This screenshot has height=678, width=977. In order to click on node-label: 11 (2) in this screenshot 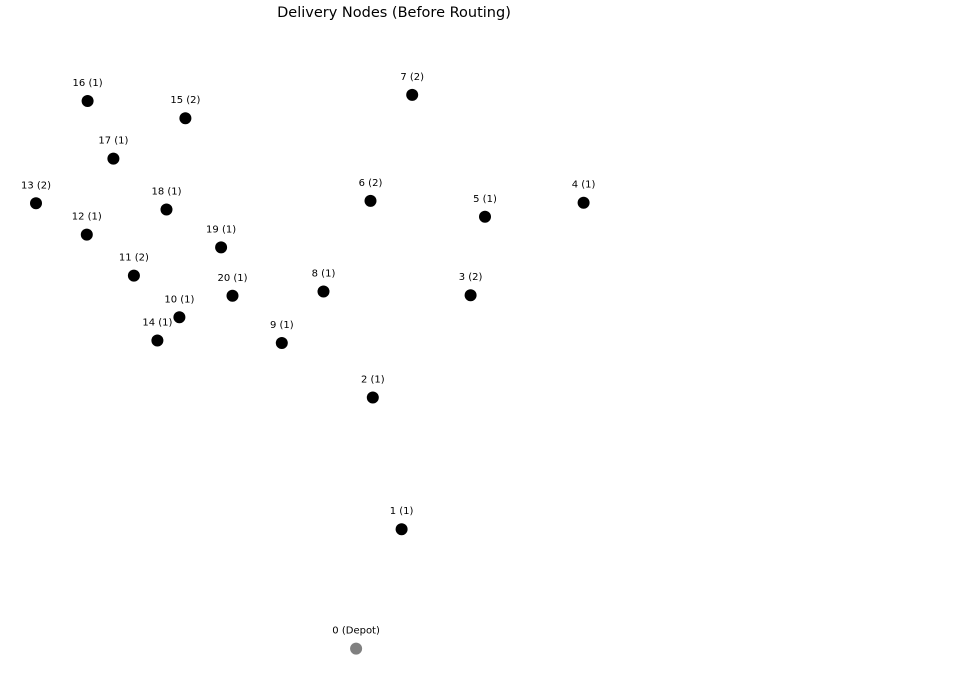, I will do `click(134, 258)`.